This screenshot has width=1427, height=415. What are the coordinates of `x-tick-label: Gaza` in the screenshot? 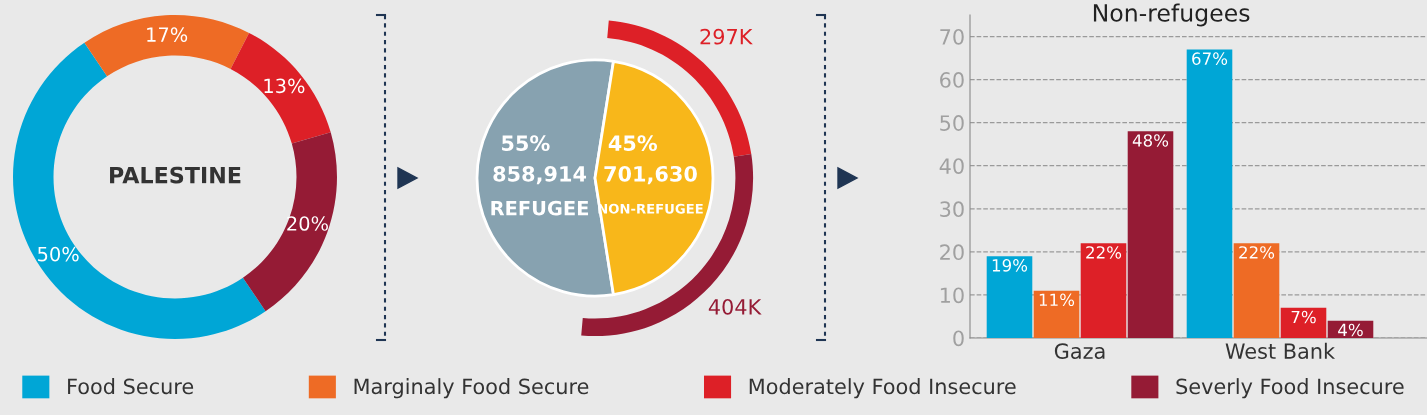 It's located at (1079, 351).